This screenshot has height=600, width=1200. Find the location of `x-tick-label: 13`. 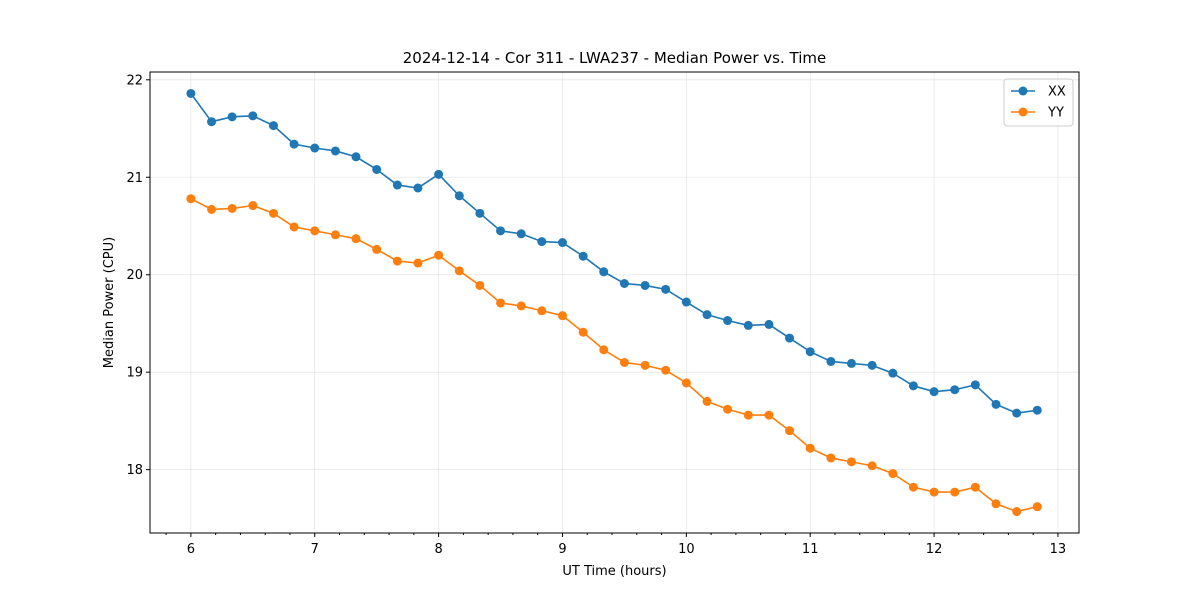

x-tick-label: 13 is located at coordinates (1058, 549).